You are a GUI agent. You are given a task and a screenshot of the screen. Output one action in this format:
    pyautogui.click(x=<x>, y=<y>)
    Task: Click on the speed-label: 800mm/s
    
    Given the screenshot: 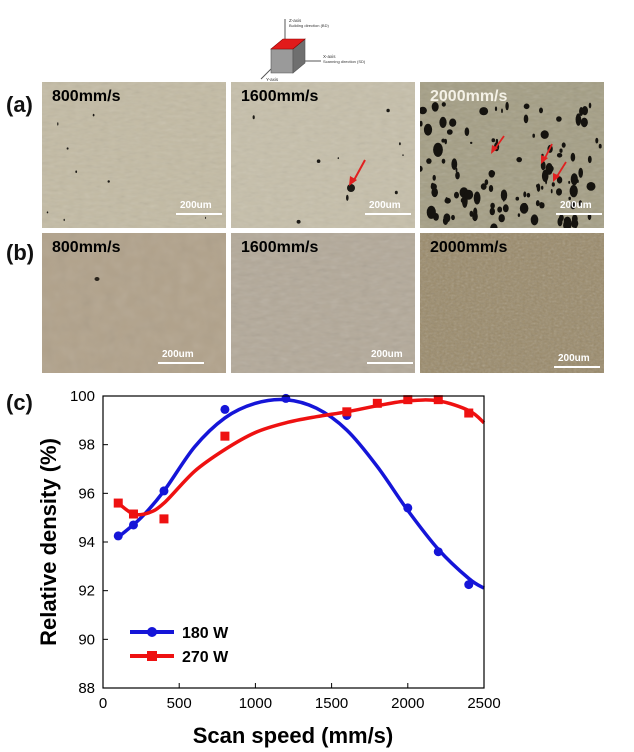 What is the action you would take?
    pyautogui.click(x=86, y=96)
    